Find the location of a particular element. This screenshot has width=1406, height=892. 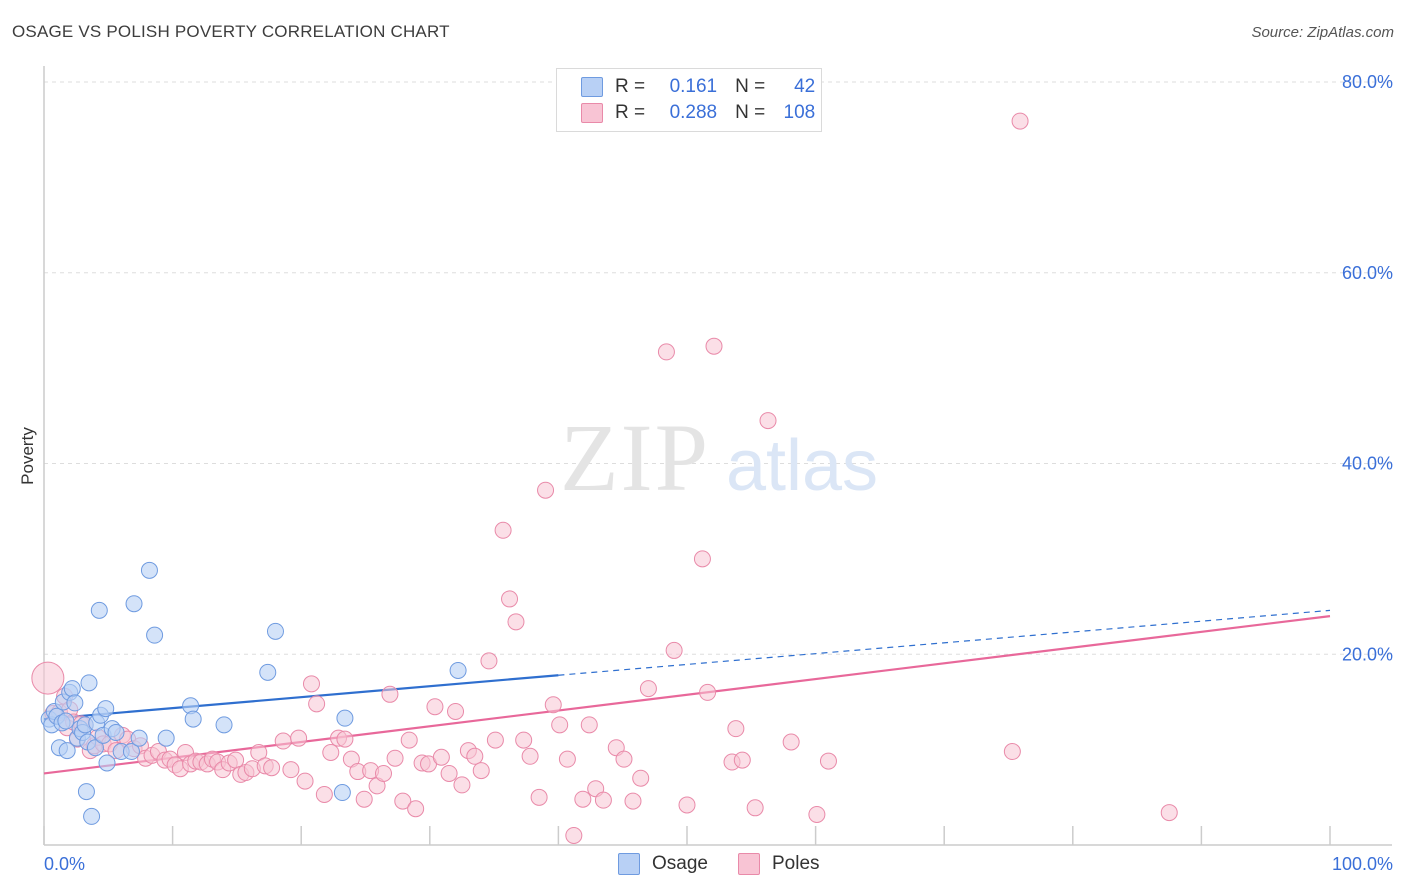

bottom-osage-label: Osage is located at coordinates (680, 863).